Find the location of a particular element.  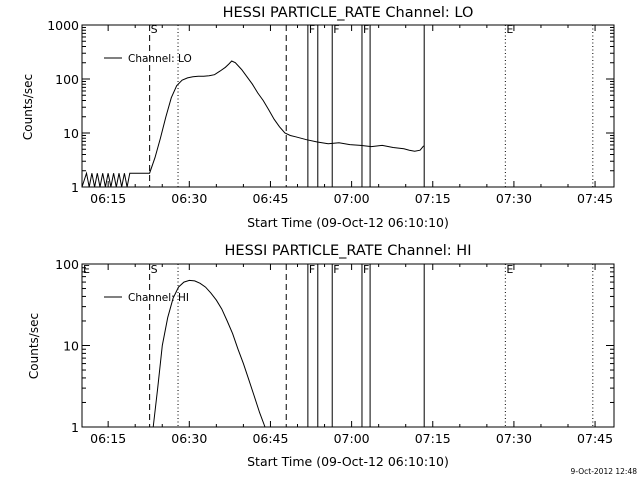

y-tick-label: 1000 is located at coordinates (63, 25).